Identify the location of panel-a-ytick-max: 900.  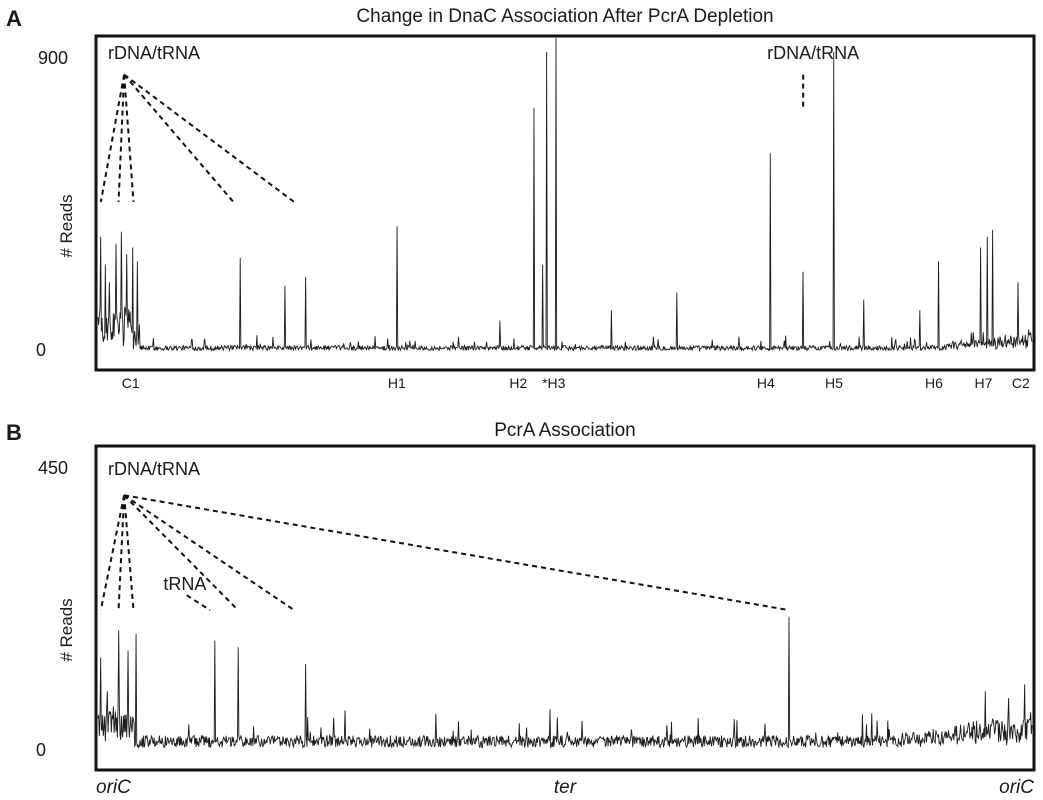
(53, 58).